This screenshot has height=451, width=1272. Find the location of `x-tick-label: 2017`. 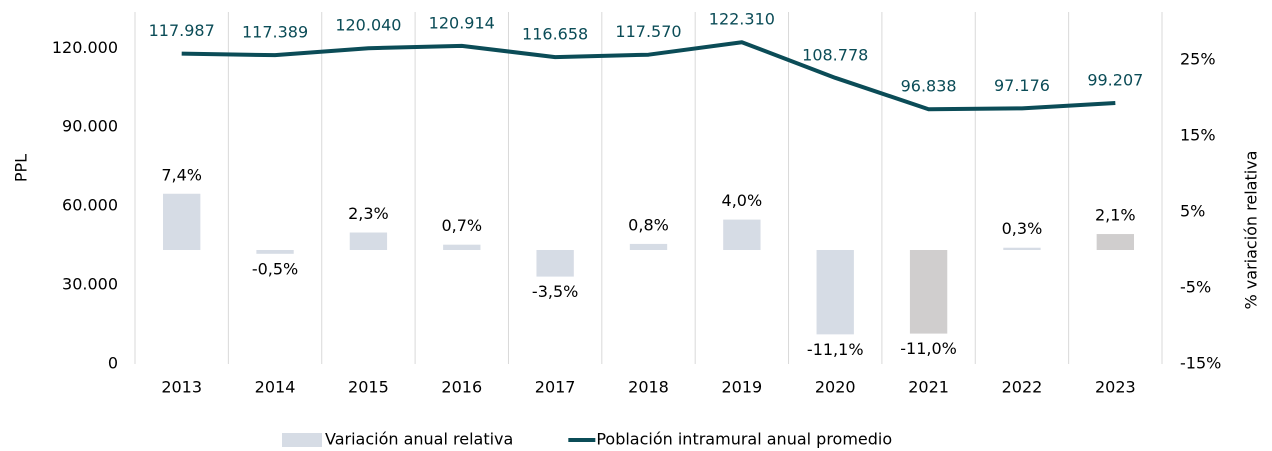

x-tick-label: 2017 is located at coordinates (555, 387).